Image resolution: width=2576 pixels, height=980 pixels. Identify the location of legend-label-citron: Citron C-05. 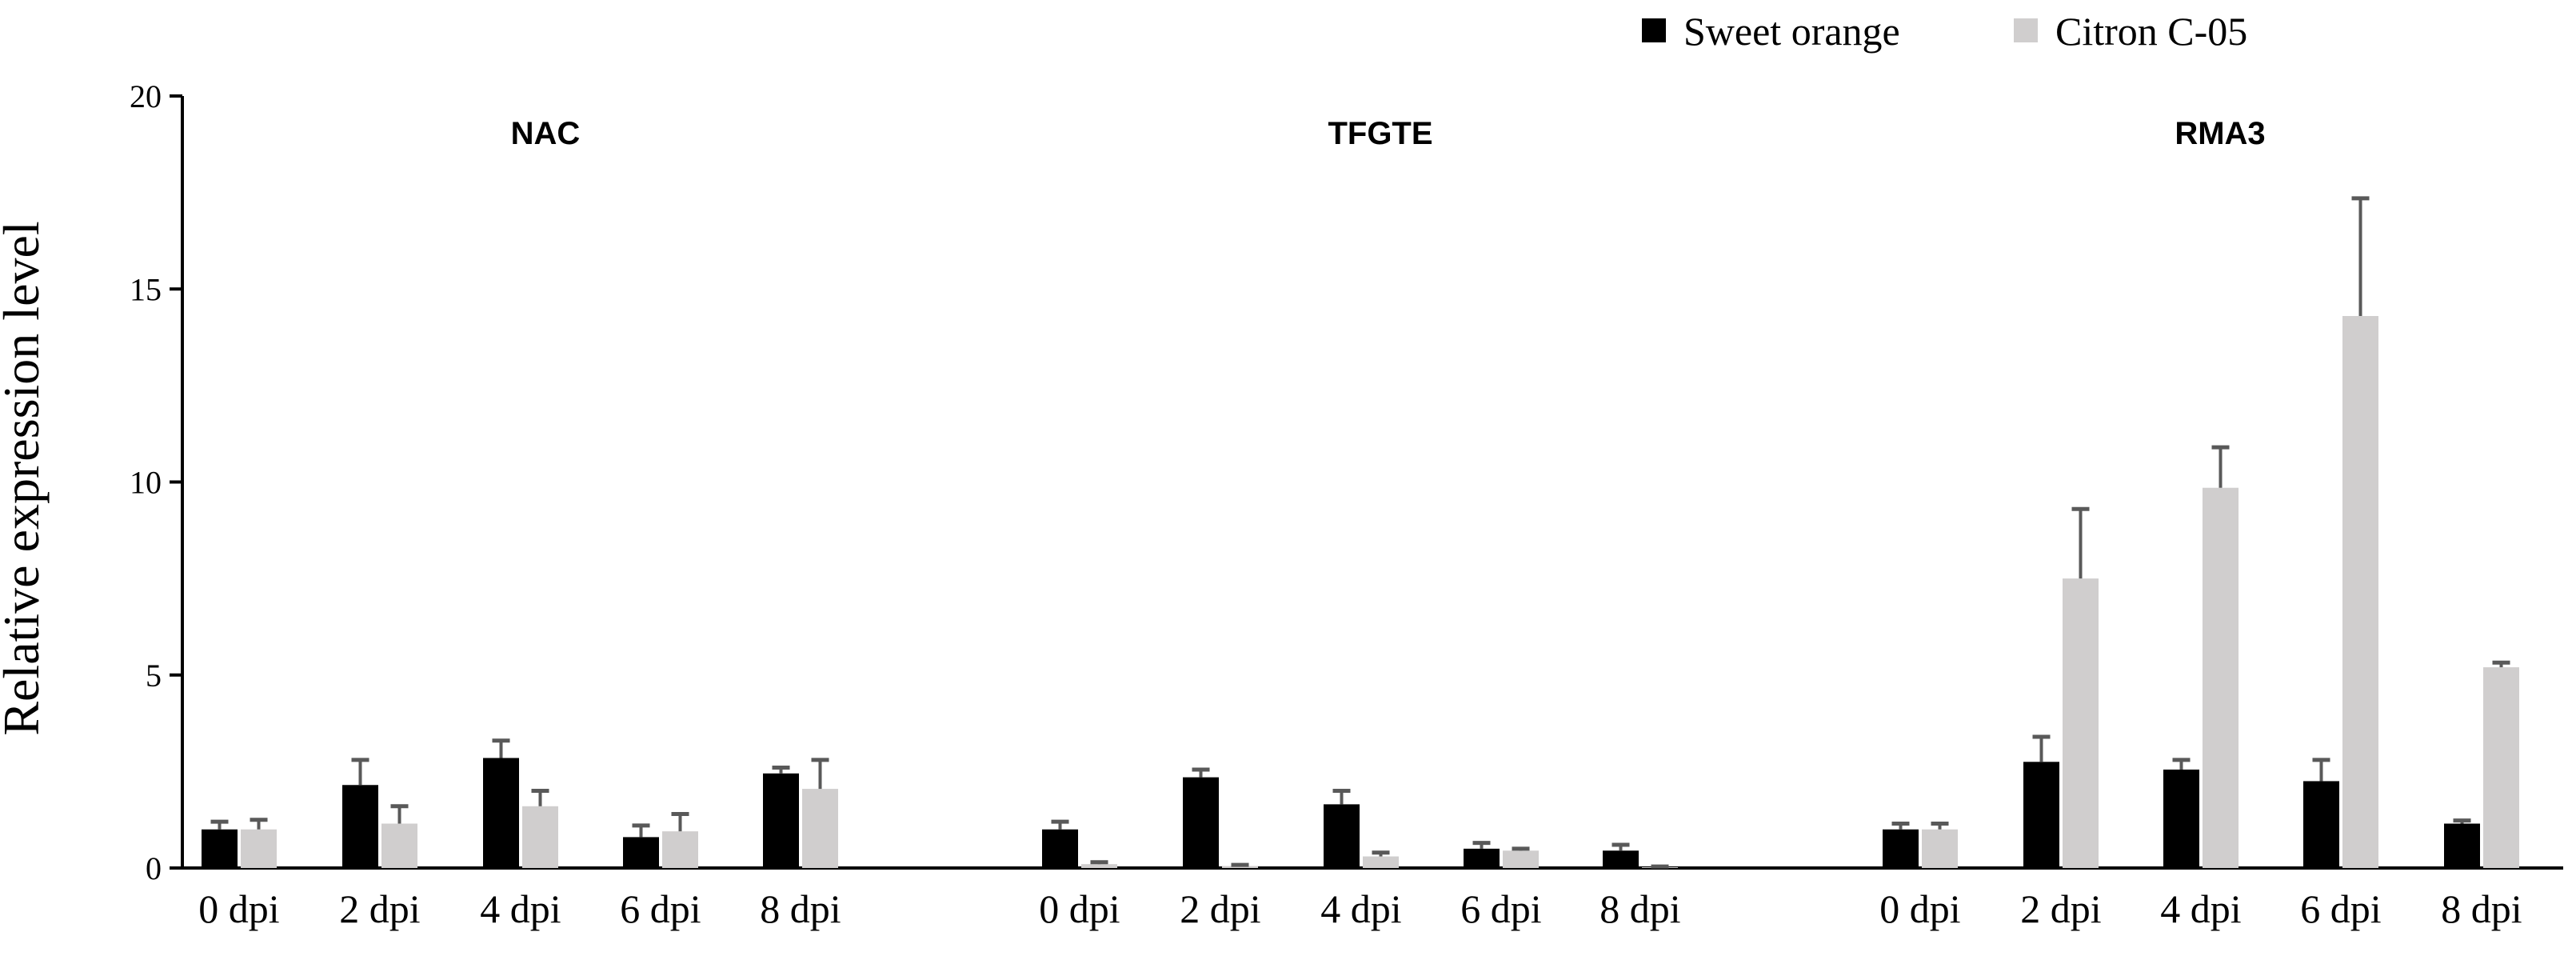
(2151, 31).